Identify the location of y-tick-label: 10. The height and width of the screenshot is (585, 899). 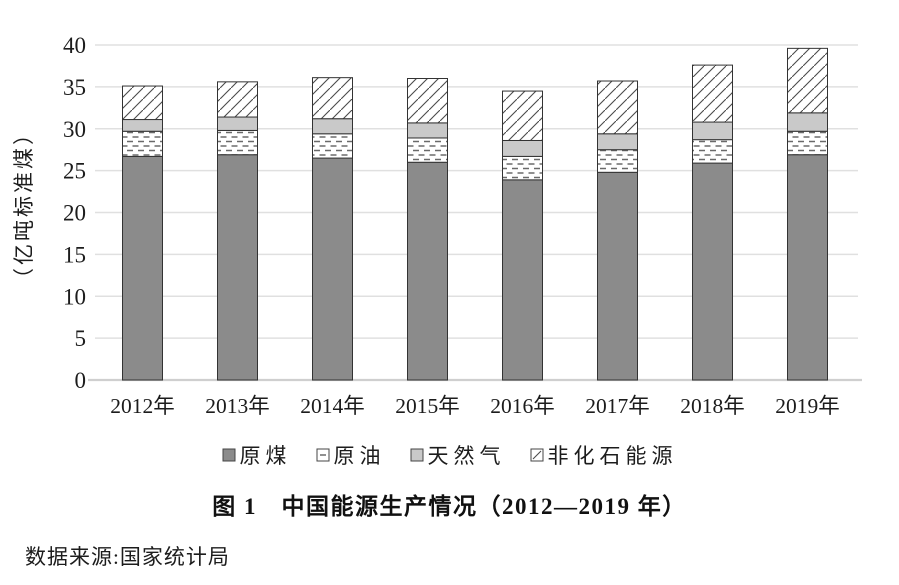
(74, 296).